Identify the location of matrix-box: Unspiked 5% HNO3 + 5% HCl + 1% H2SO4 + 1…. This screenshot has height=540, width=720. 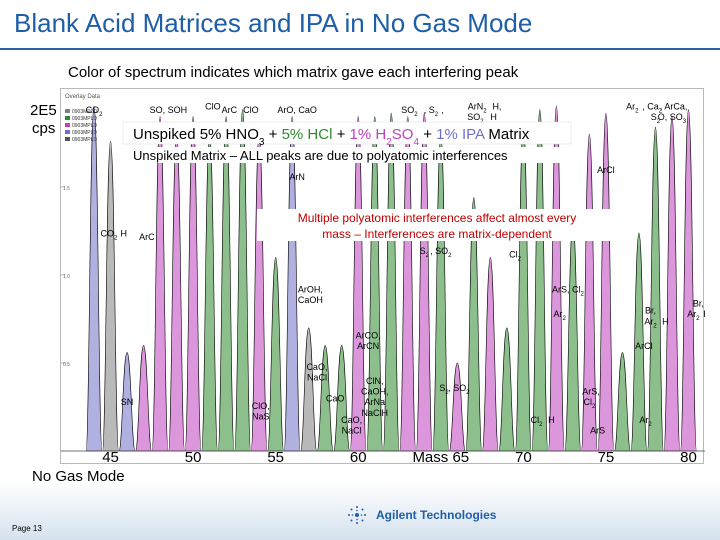
(347, 134).